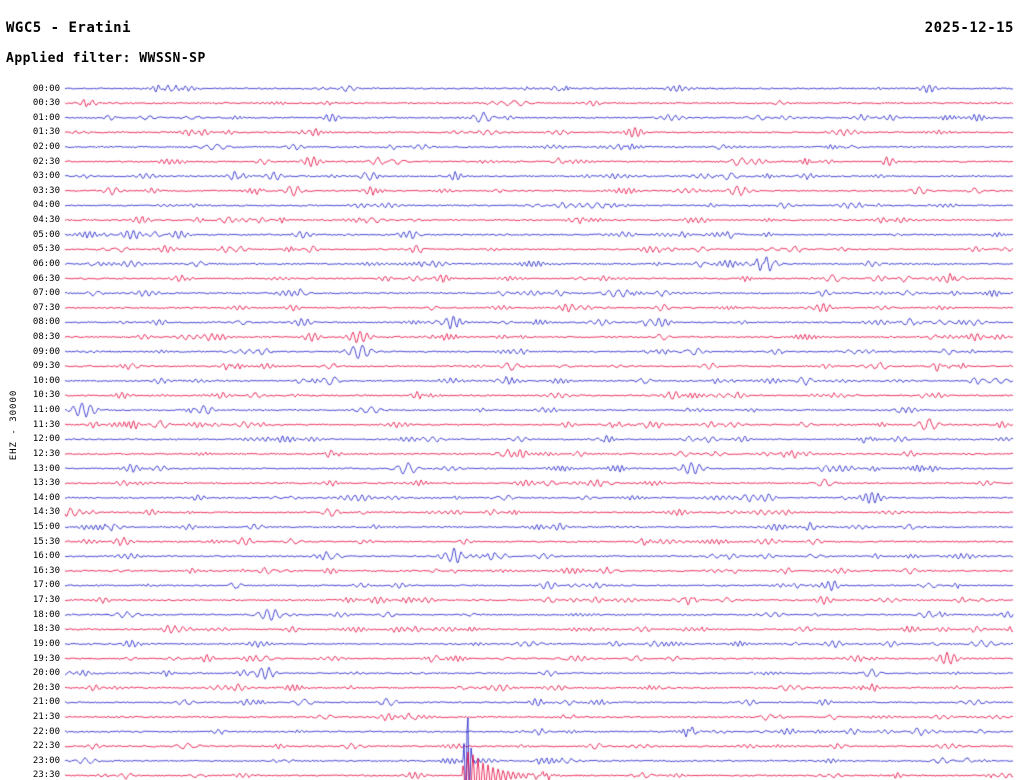  Describe the element at coordinates (46, 717) in the screenshot. I see `time-label: 21:30` at that location.